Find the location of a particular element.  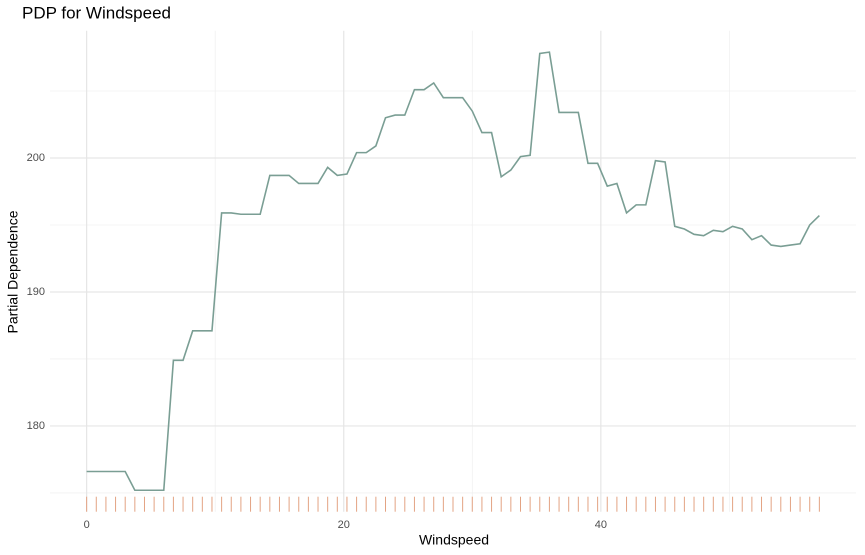

x-tick-label: 20 is located at coordinates (344, 525).